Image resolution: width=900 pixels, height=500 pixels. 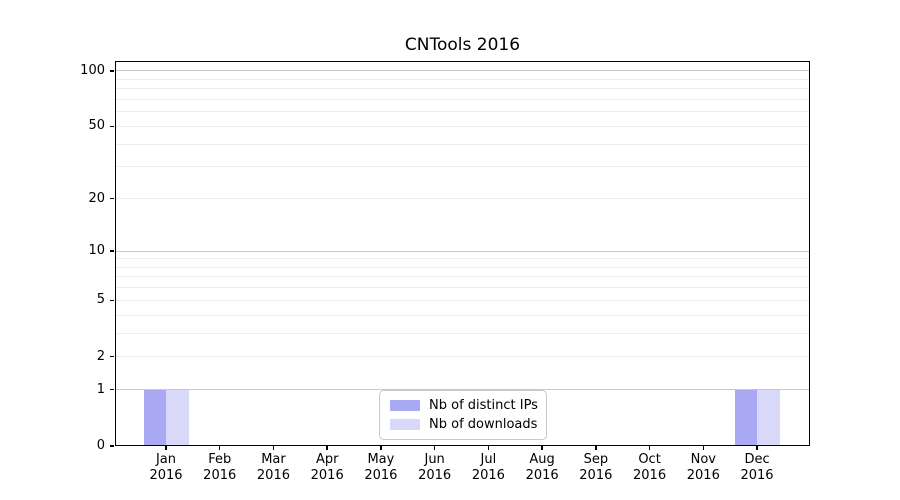 I want to click on legend-item-distinct-ips: Nb of distinct IPs, so click(x=464, y=405).